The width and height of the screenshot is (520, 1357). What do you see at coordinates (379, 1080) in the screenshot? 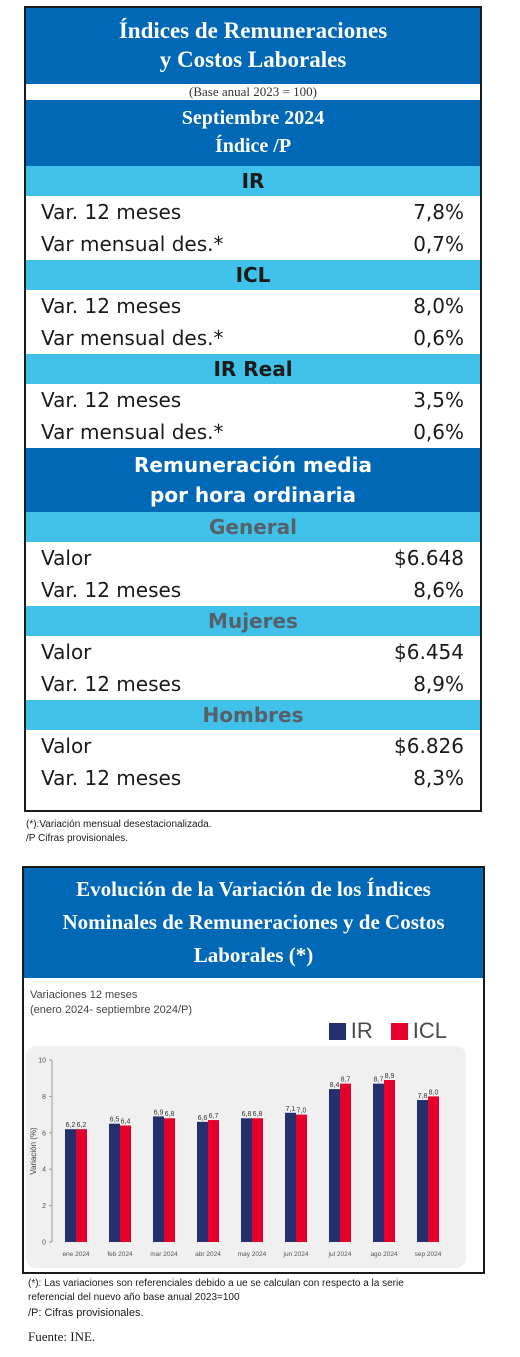
I see `data-label-ir: 8,7` at bounding box center [379, 1080].